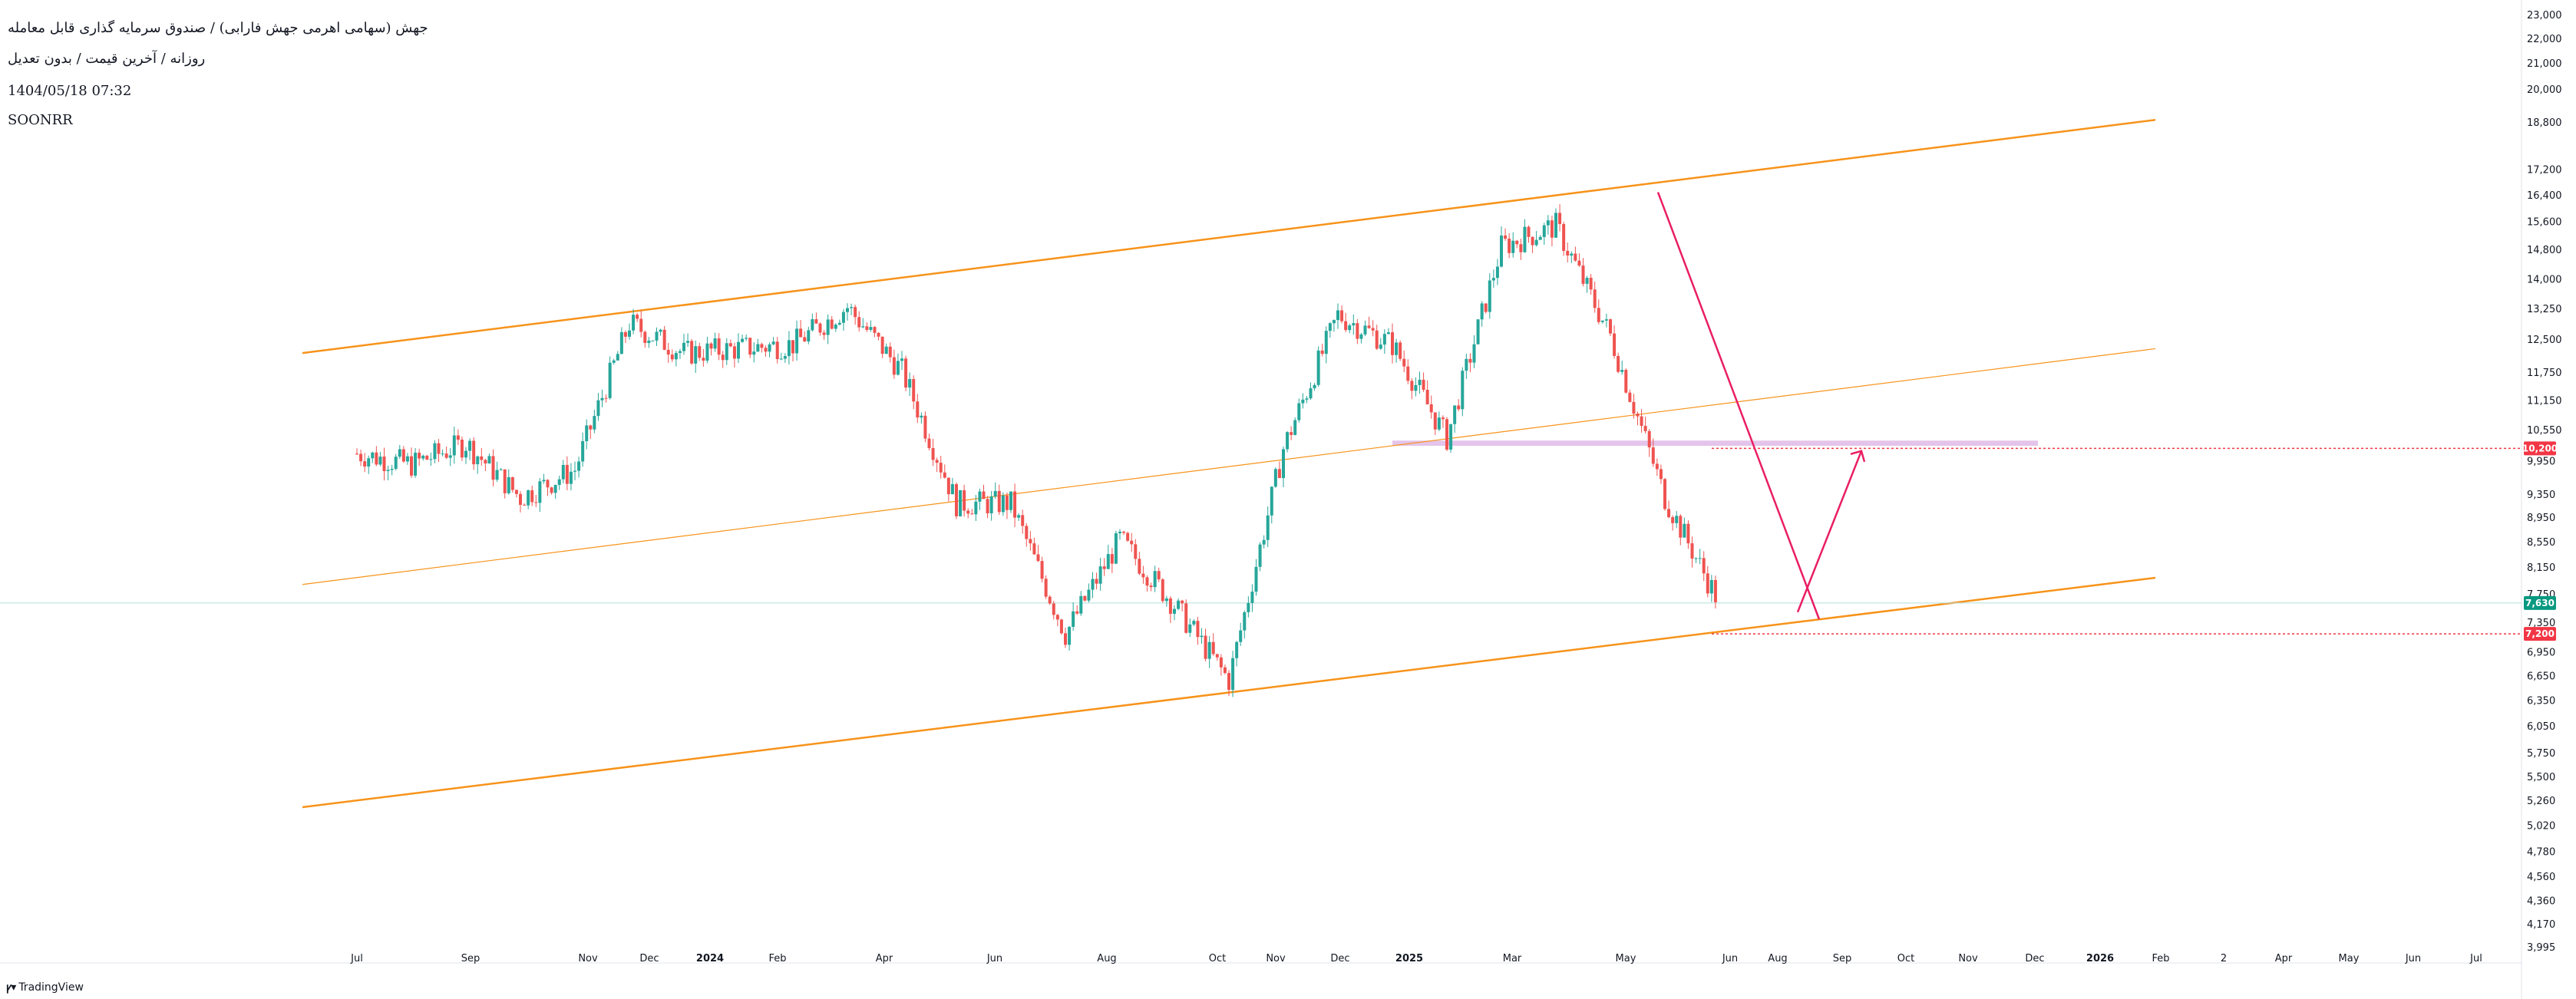 The width and height of the screenshot is (2576, 999). What do you see at coordinates (2541, 777) in the screenshot?
I see `y-tick-label: 5,500` at bounding box center [2541, 777].